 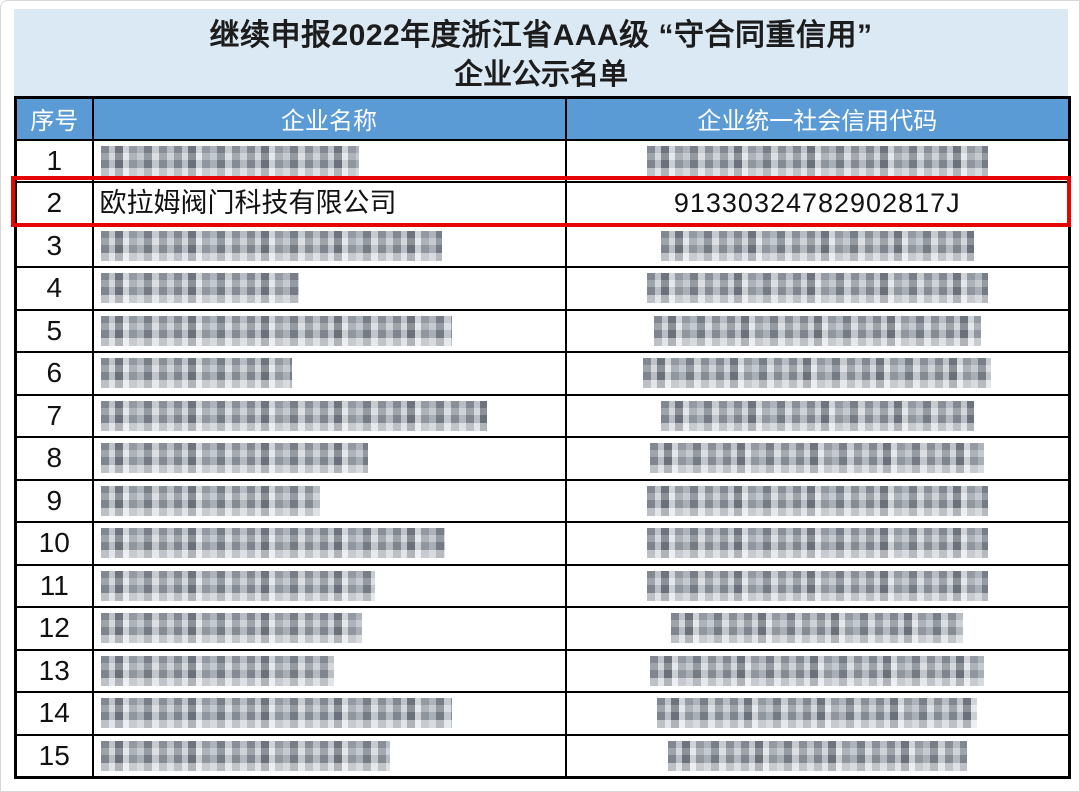 What do you see at coordinates (54, 288) in the screenshot?
I see `row-number: 4` at bounding box center [54, 288].